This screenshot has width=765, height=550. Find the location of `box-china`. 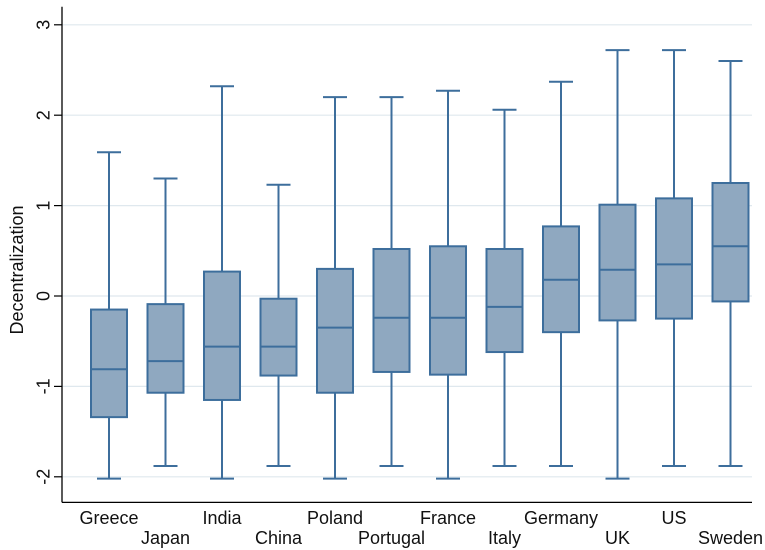

box-china is located at coordinates (278, 325).